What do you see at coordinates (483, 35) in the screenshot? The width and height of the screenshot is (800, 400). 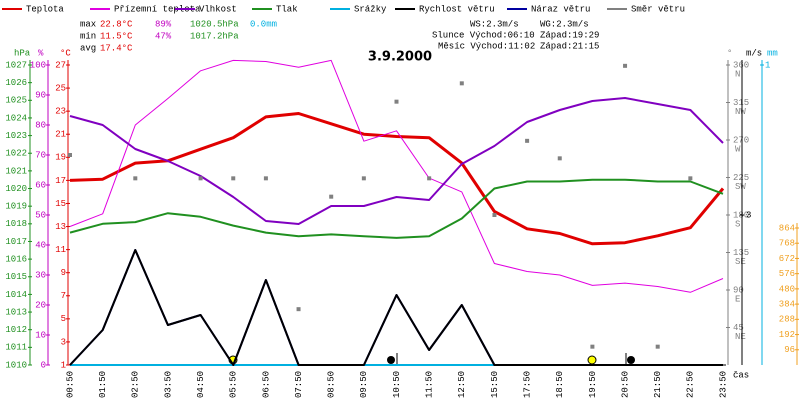 I see `info-text: Slunce Východ:06:10` at bounding box center [483, 35].